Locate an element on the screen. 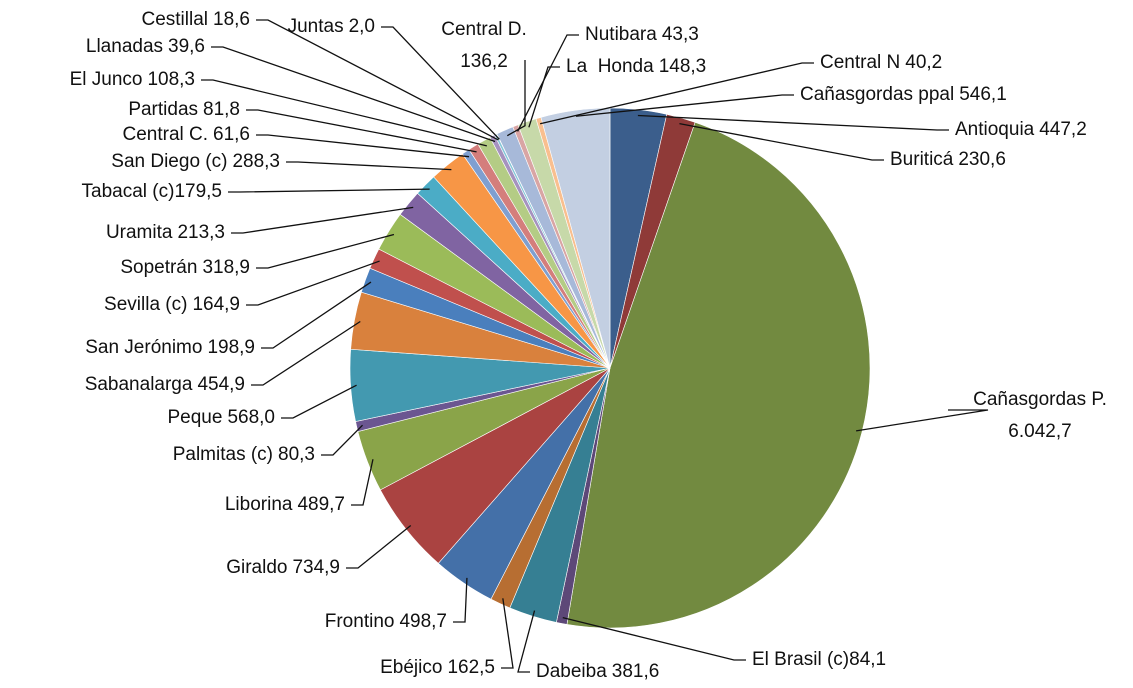 This screenshot has width=1133, height=688. data-label: San Jerónimo 198,9 is located at coordinates (170, 347).